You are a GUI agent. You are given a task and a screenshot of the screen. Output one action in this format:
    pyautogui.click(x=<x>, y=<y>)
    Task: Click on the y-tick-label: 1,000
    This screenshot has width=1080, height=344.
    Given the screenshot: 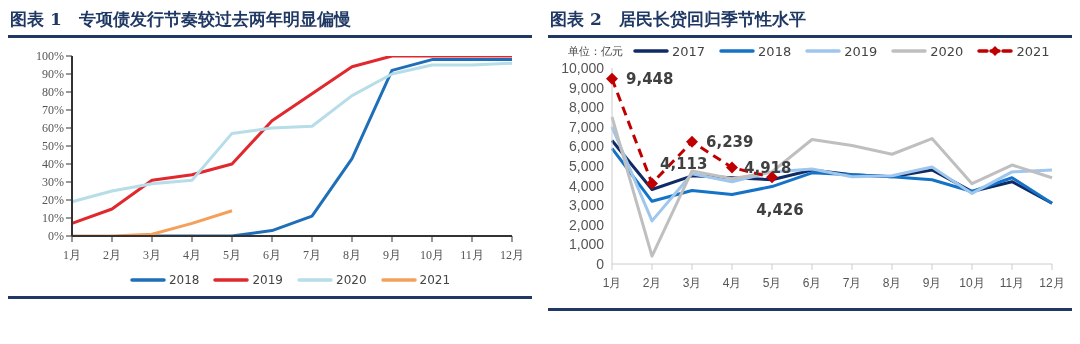 What is the action you would take?
    pyautogui.click(x=586, y=244)
    